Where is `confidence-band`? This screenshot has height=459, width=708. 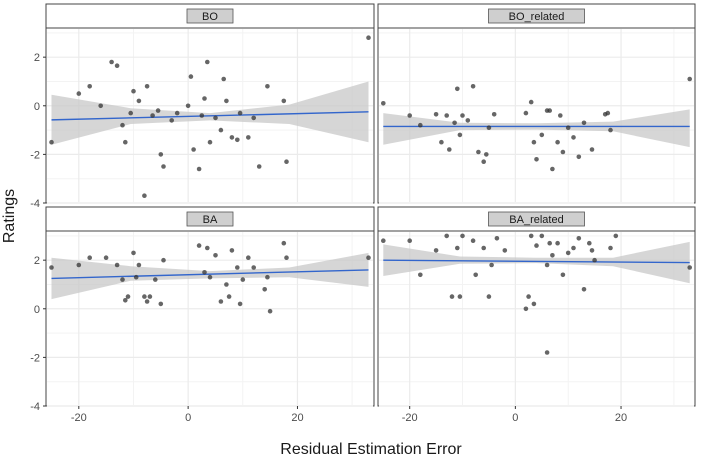
confidence-band is located at coordinates (536, 262).